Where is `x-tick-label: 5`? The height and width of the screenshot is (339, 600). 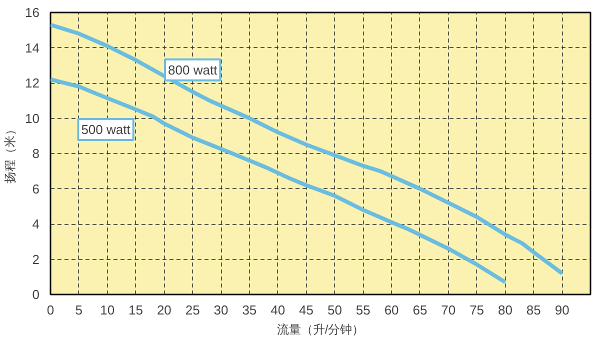 x-tick-label: 5 is located at coordinates (79, 310).